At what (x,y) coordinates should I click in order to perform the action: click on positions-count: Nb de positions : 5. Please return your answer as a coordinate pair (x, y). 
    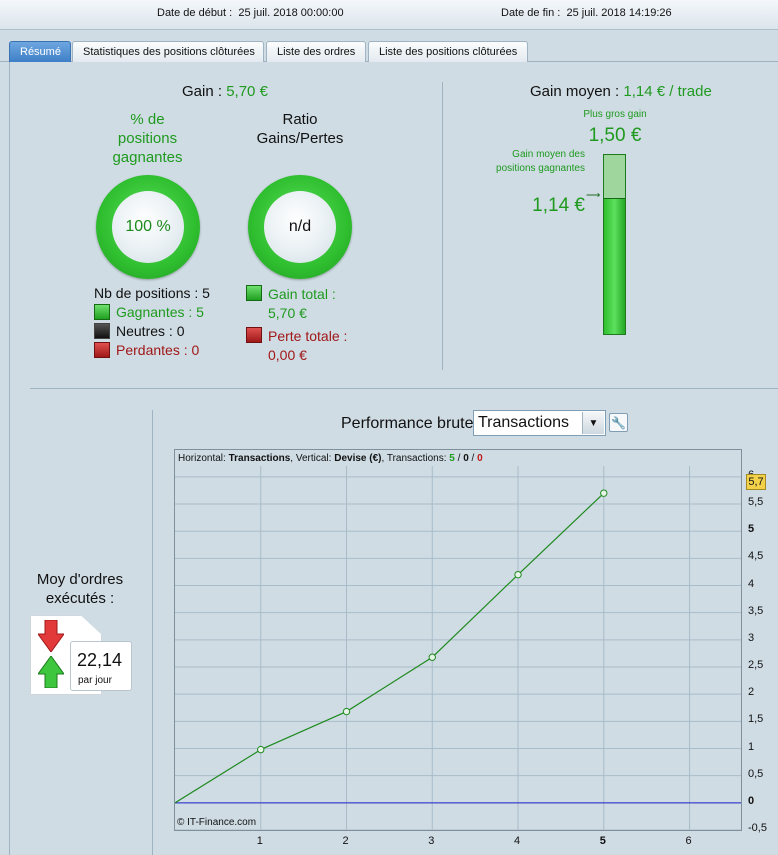
    Looking at the image, I should click on (152, 293).